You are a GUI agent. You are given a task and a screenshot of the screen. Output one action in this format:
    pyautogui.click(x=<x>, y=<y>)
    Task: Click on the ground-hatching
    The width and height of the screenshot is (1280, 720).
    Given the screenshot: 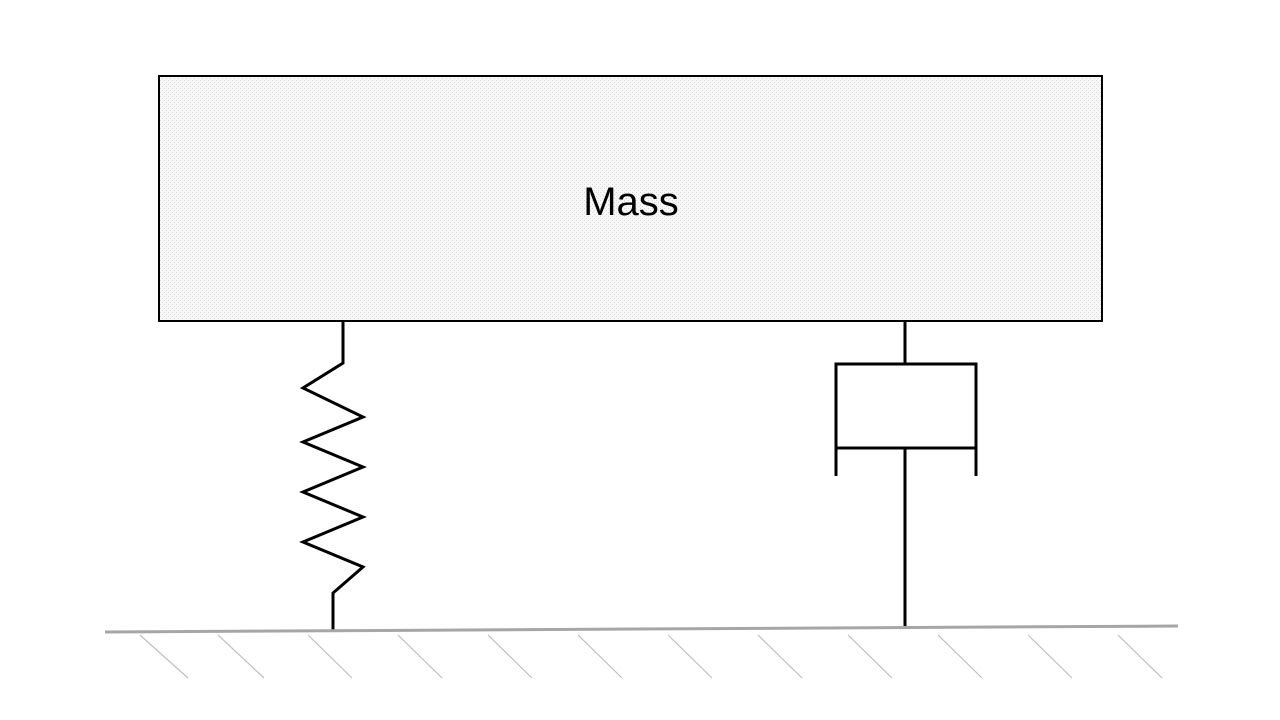 What is the action you would take?
    pyautogui.click(x=651, y=656)
    